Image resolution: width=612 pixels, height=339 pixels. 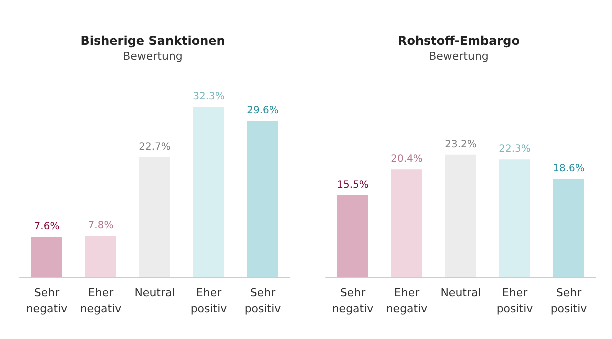 What do you see at coordinates (101, 226) in the screenshot?
I see `data-label: 7.8%` at bounding box center [101, 226].